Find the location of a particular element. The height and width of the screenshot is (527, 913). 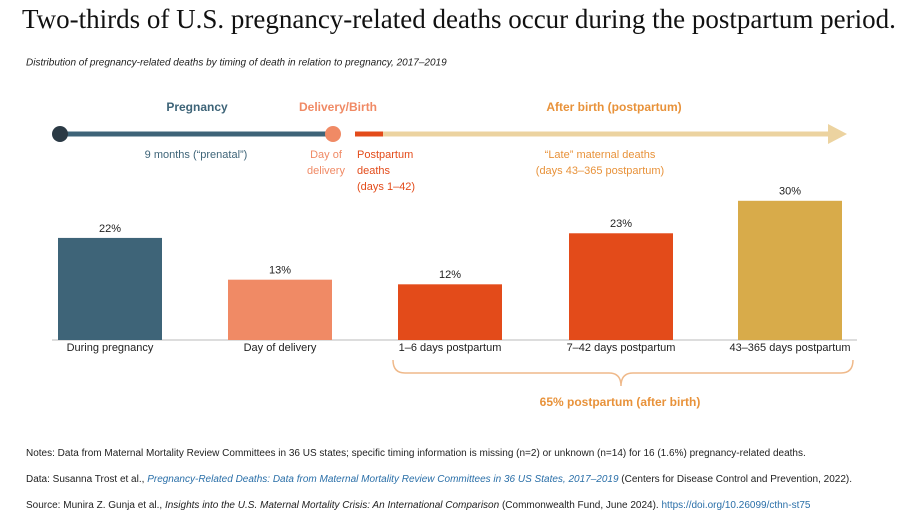

postpartum-note: (days 1–42) is located at coordinates (386, 187).